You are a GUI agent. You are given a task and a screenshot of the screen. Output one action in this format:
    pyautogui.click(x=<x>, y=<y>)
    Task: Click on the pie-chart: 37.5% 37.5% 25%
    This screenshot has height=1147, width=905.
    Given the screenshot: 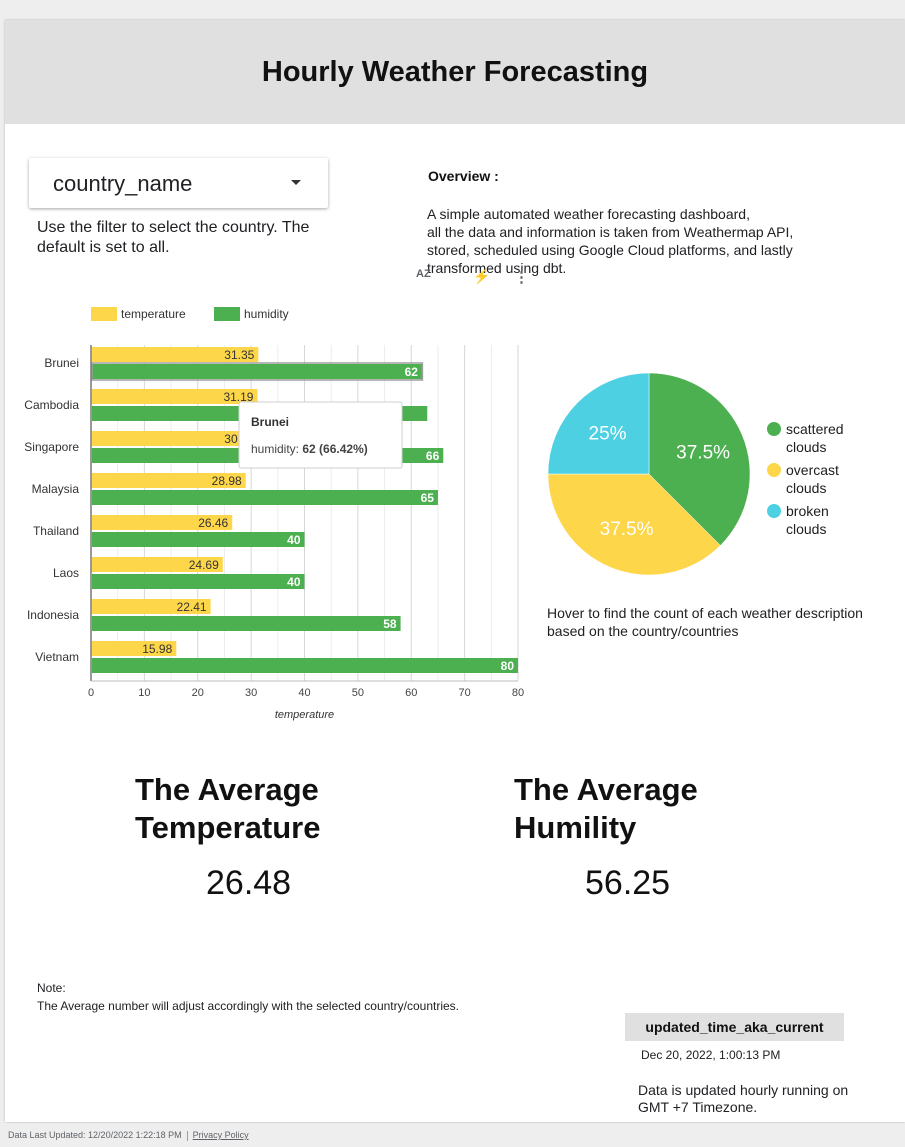 What is the action you would take?
    pyautogui.click(x=649, y=474)
    